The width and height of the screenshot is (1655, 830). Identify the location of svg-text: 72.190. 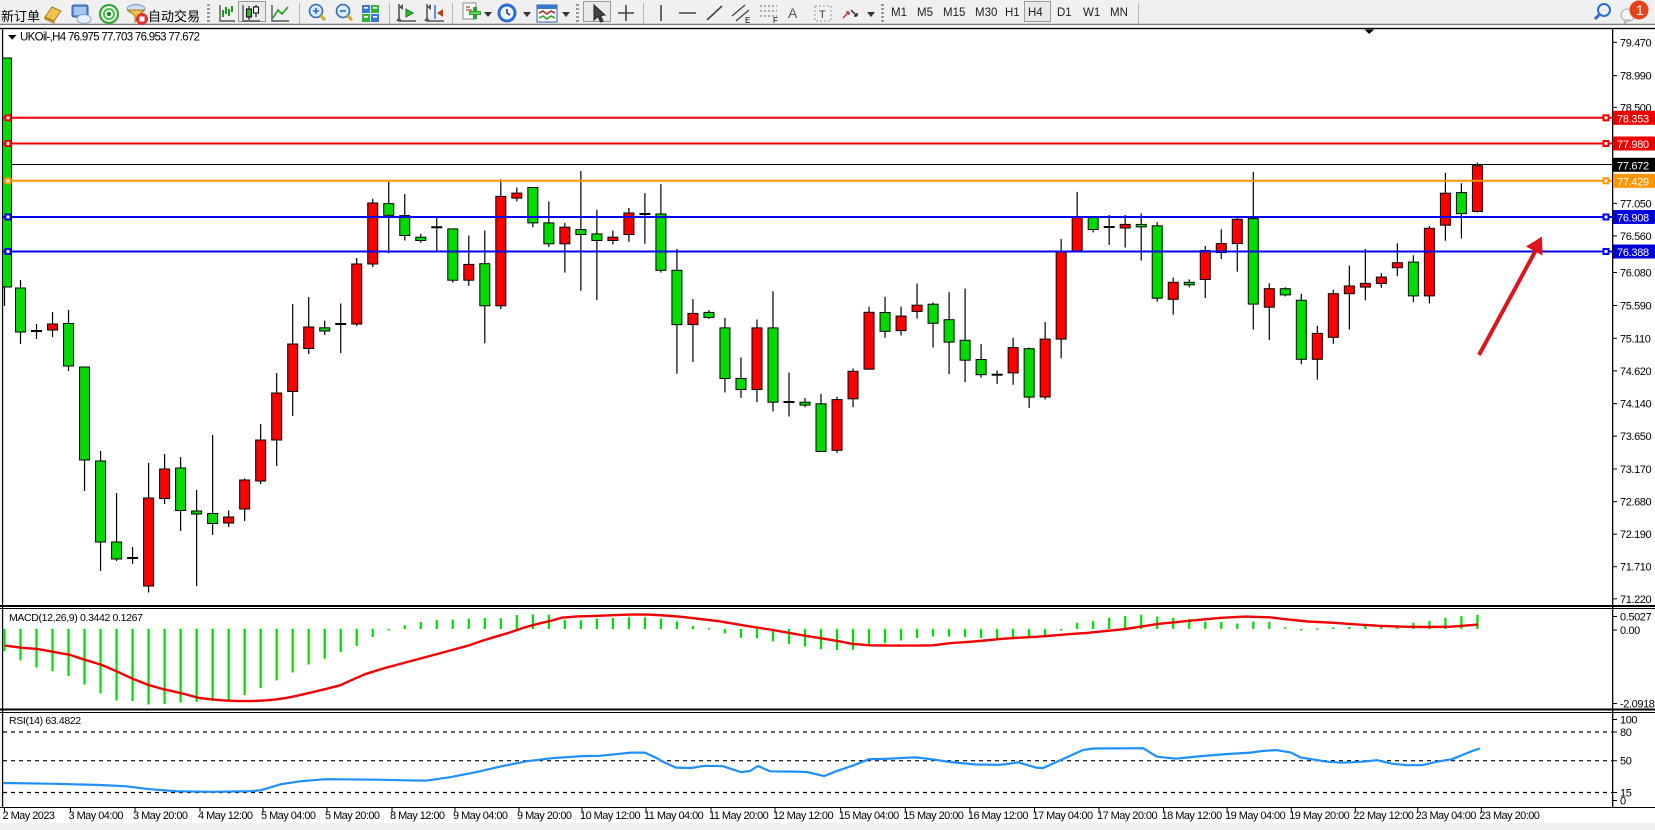
(1636, 535).